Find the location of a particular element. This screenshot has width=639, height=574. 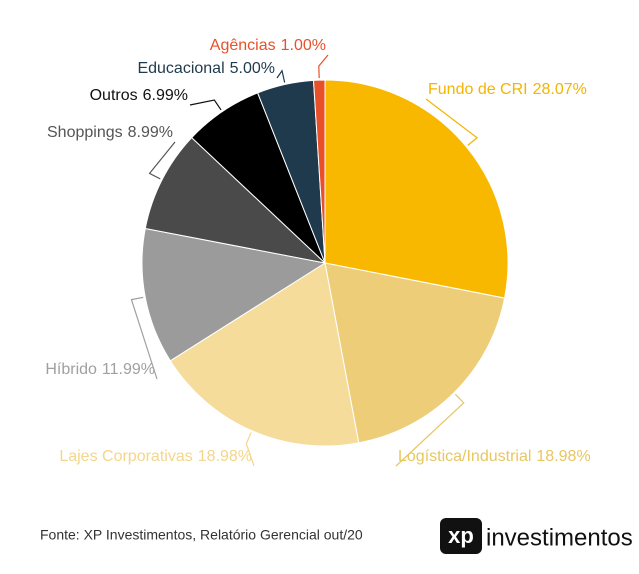

logo-mark: xp is located at coordinates (461, 535).